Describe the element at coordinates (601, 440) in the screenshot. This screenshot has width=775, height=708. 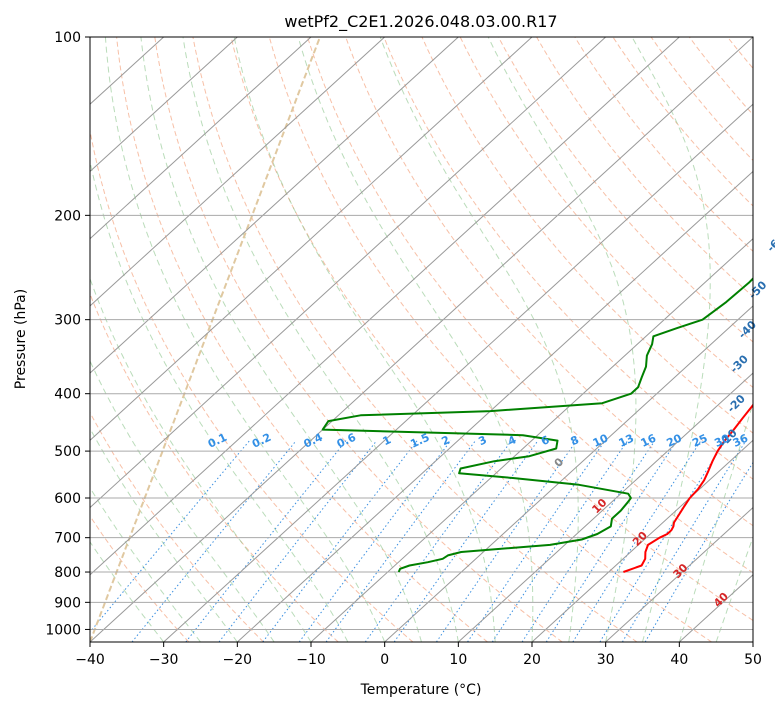
I see `mixing-ratio-label: 10` at that location.